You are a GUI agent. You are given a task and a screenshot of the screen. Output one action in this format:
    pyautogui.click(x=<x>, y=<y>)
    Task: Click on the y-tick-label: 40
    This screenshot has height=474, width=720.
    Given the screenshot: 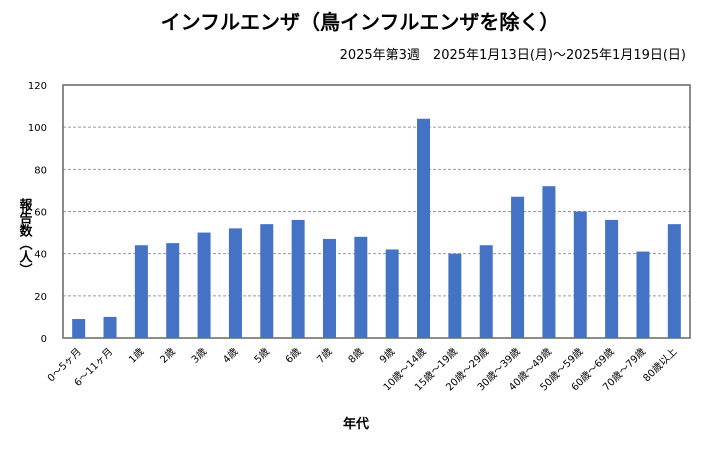 What is the action you would take?
    pyautogui.click(x=40, y=255)
    